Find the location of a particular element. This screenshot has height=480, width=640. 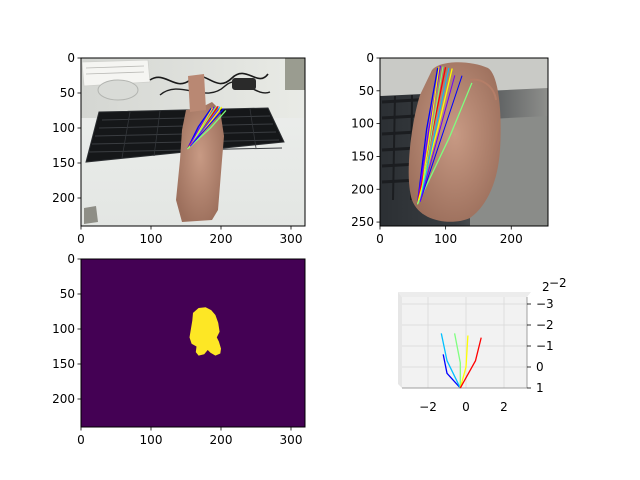

y-tick-label-3d: 1 is located at coordinates (540, 388).